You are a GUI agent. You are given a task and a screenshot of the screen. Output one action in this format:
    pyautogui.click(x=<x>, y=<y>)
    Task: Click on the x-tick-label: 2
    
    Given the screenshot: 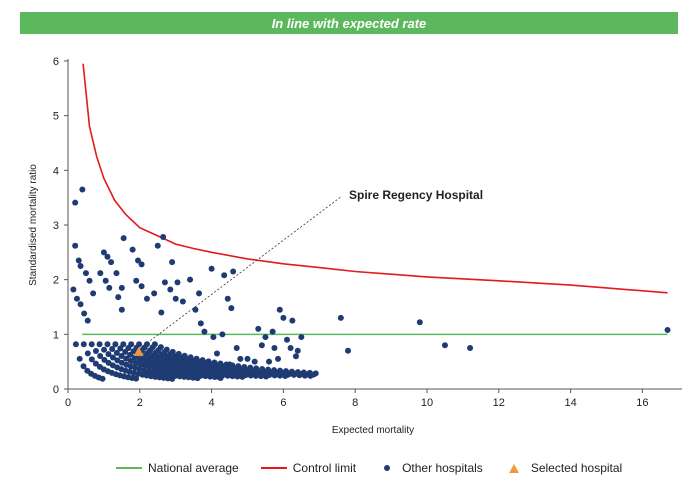 What is the action you would take?
    pyautogui.click(x=140, y=403)
    